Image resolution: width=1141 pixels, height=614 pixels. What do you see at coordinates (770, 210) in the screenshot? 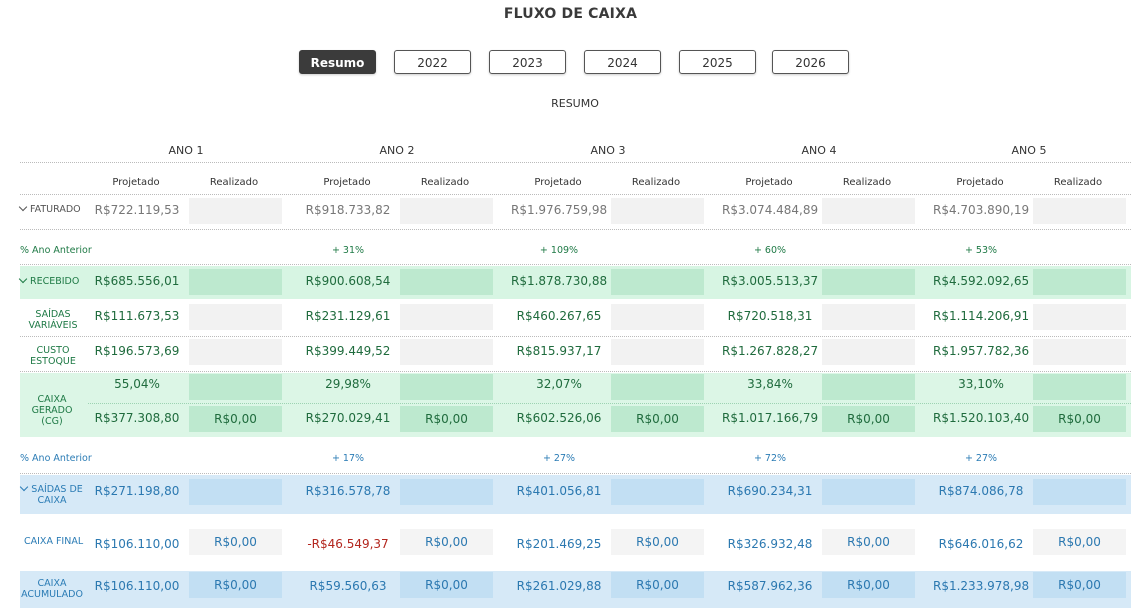
I see `value-cell: R$3.074.484,89` at bounding box center [770, 210].